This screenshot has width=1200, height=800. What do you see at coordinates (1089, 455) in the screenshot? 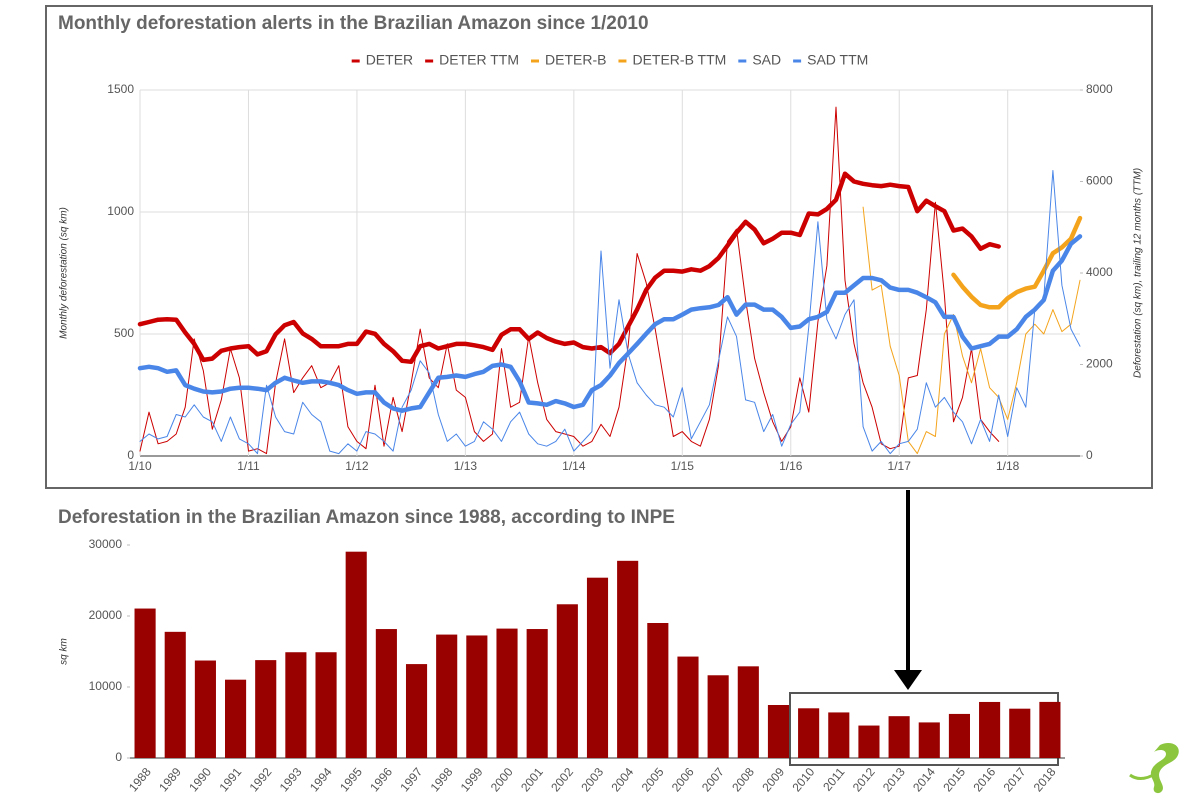
I see `y2-tick-label: 0` at bounding box center [1089, 455].